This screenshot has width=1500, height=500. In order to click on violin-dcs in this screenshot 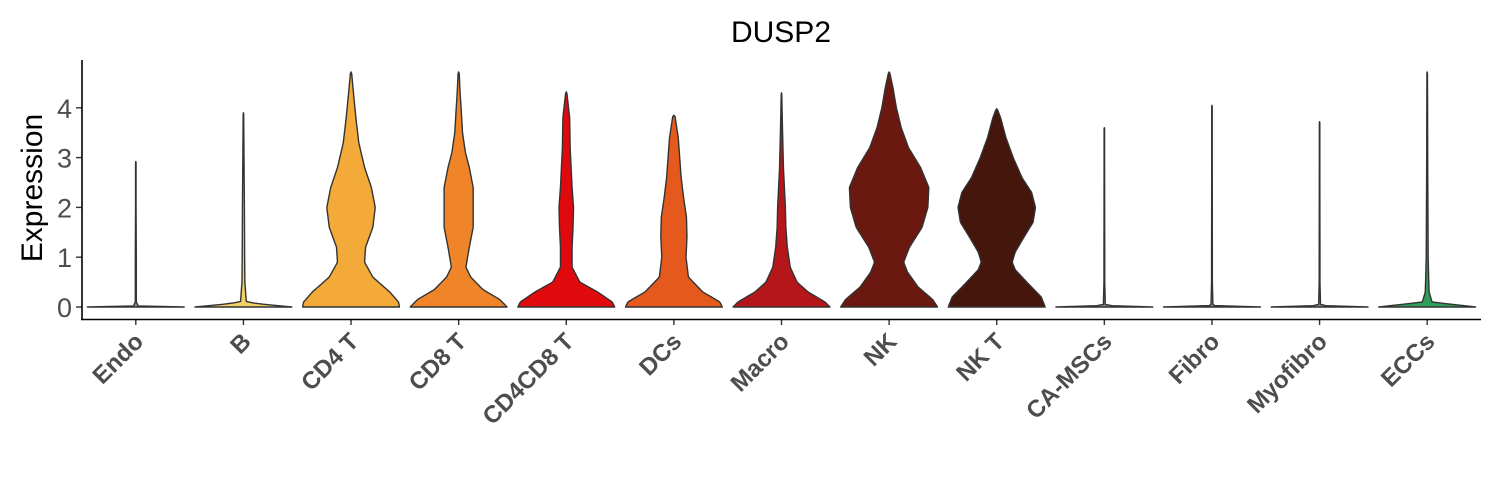, I will do `click(674, 211)`.